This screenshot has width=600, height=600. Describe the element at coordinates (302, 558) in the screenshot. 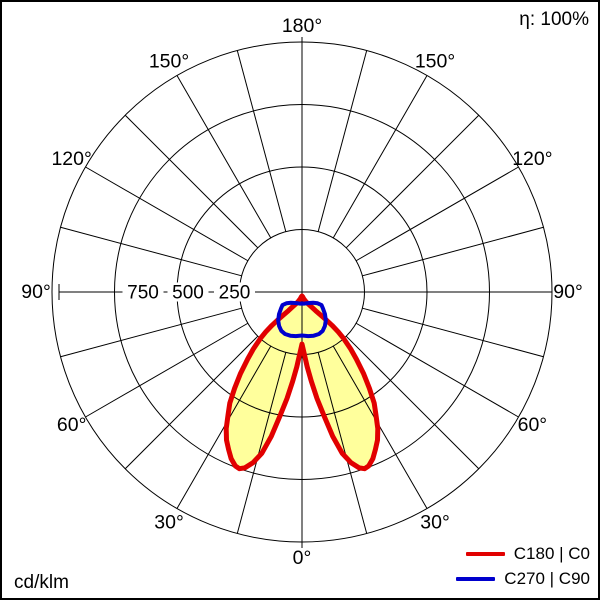

I see `angle-label: 0°` at that location.